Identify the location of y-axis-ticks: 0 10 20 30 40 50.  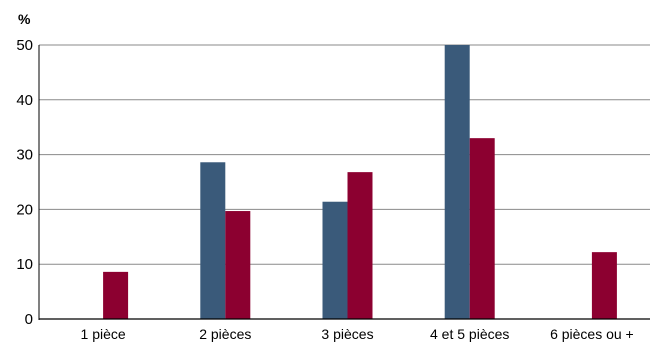
(24, 182).